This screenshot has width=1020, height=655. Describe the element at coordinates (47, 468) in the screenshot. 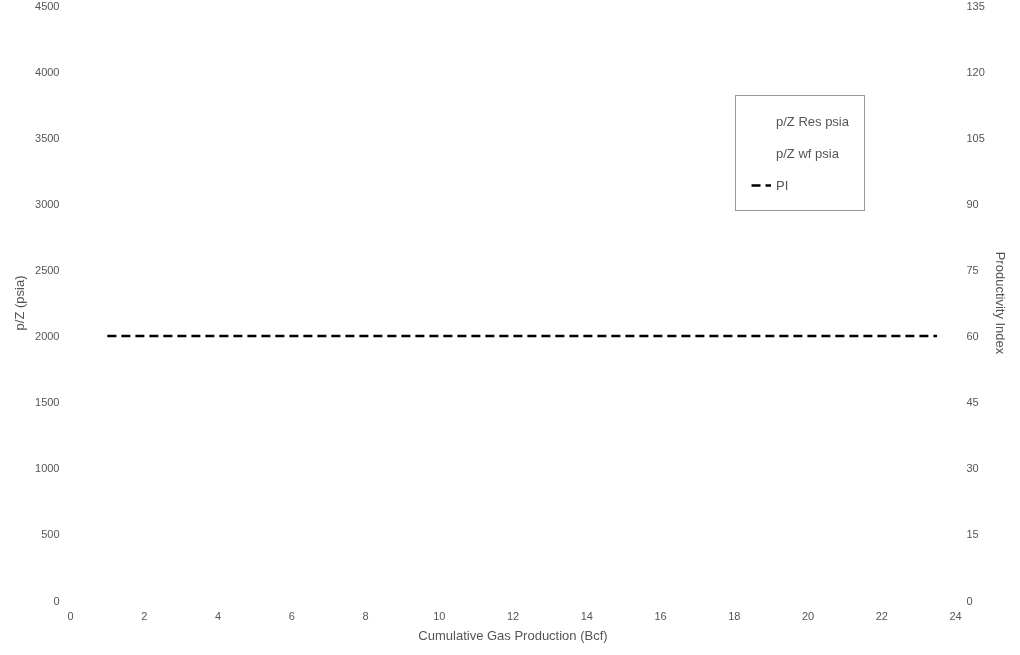

I see `y-tick-label: 1000` at that location.